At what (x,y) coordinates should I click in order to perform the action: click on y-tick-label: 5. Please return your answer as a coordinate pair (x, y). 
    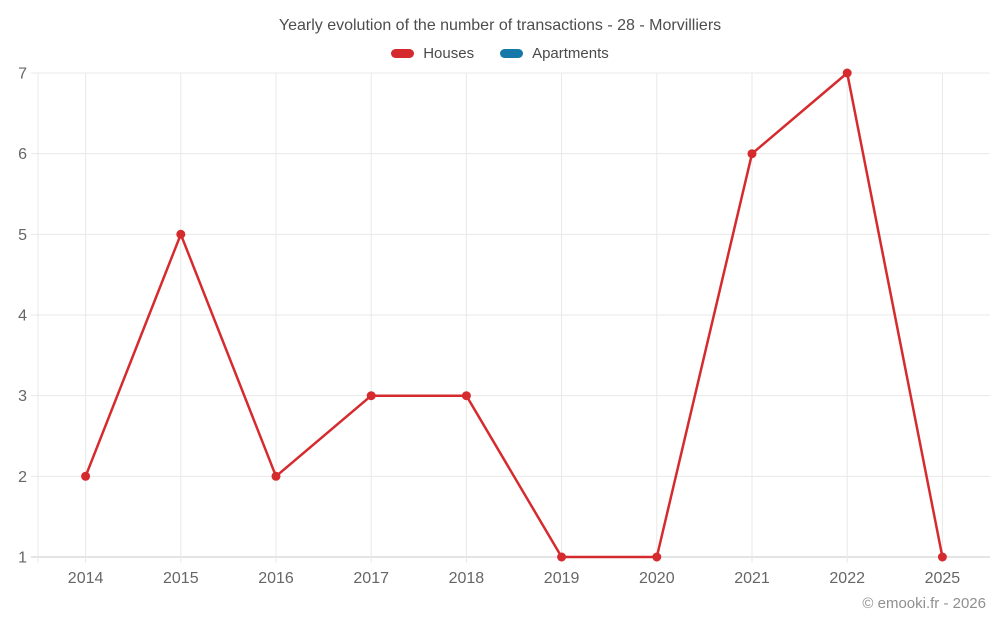
    Looking at the image, I should click on (22, 235).